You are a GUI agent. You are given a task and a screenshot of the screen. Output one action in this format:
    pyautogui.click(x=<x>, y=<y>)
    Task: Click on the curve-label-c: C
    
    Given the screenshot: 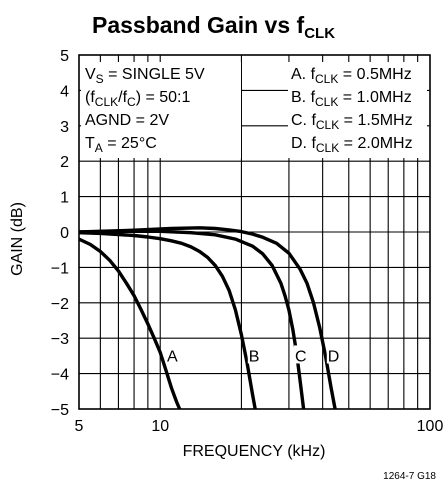 What is the action you would take?
    pyautogui.click(x=301, y=356)
    